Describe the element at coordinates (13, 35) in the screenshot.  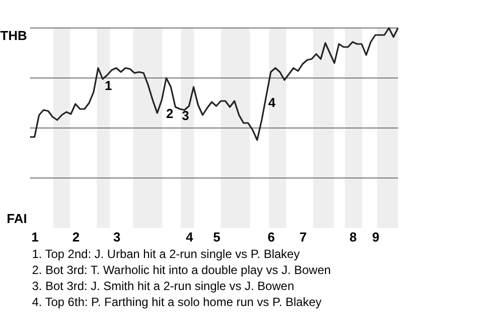
I see `text: THB` at that location.